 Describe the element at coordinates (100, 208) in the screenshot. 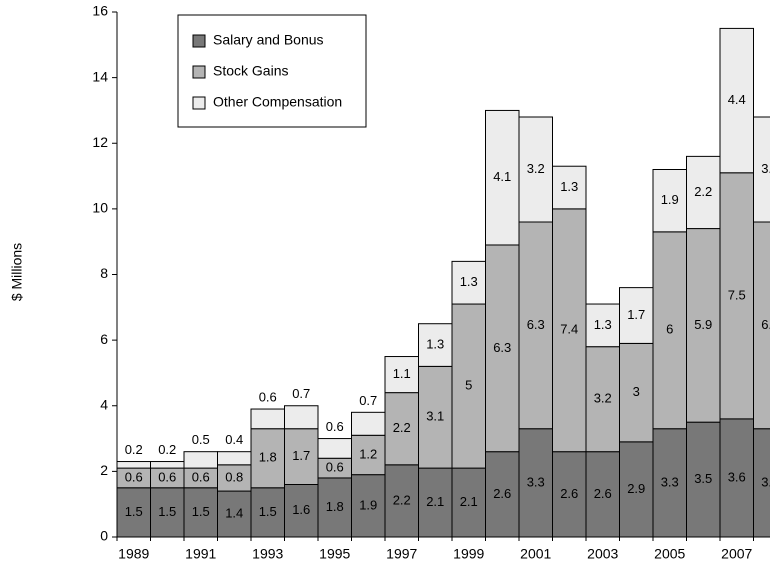

I see `y-tick-label: 10` at that location.